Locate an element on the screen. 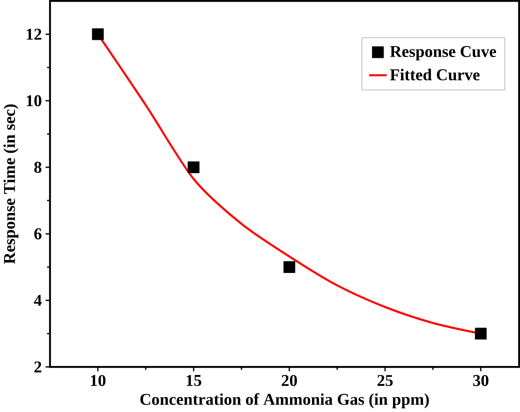  x-tick-label: 25 is located at coordinates (385, 380).